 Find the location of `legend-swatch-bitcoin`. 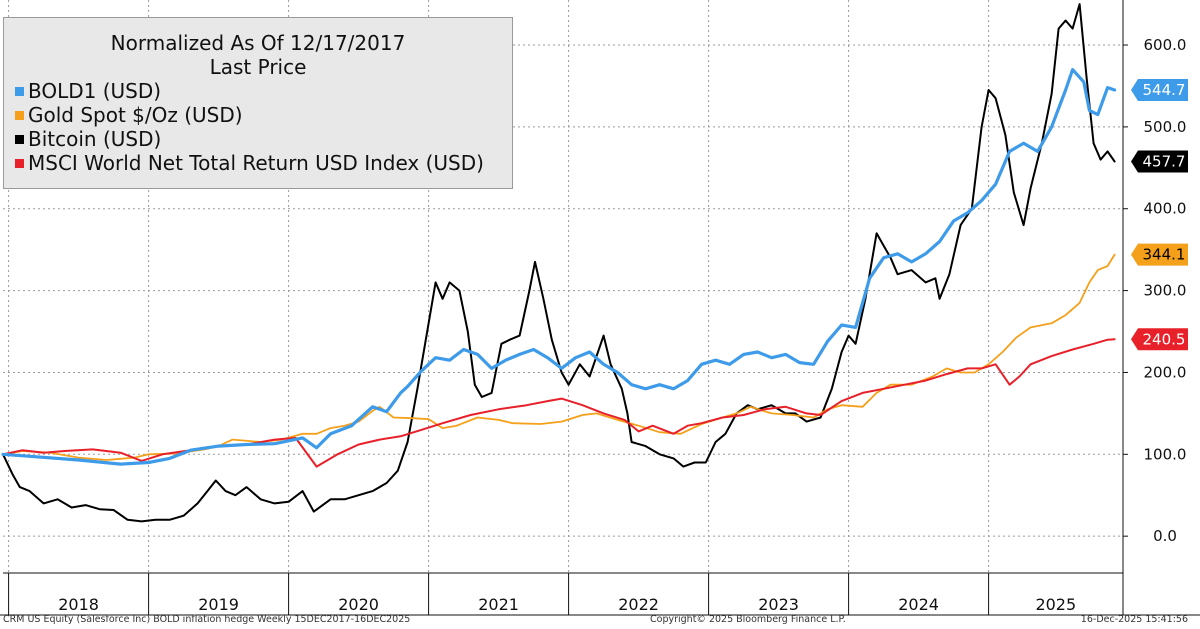

legend-swatch-bitcoin is located at coordinates (19, 139).